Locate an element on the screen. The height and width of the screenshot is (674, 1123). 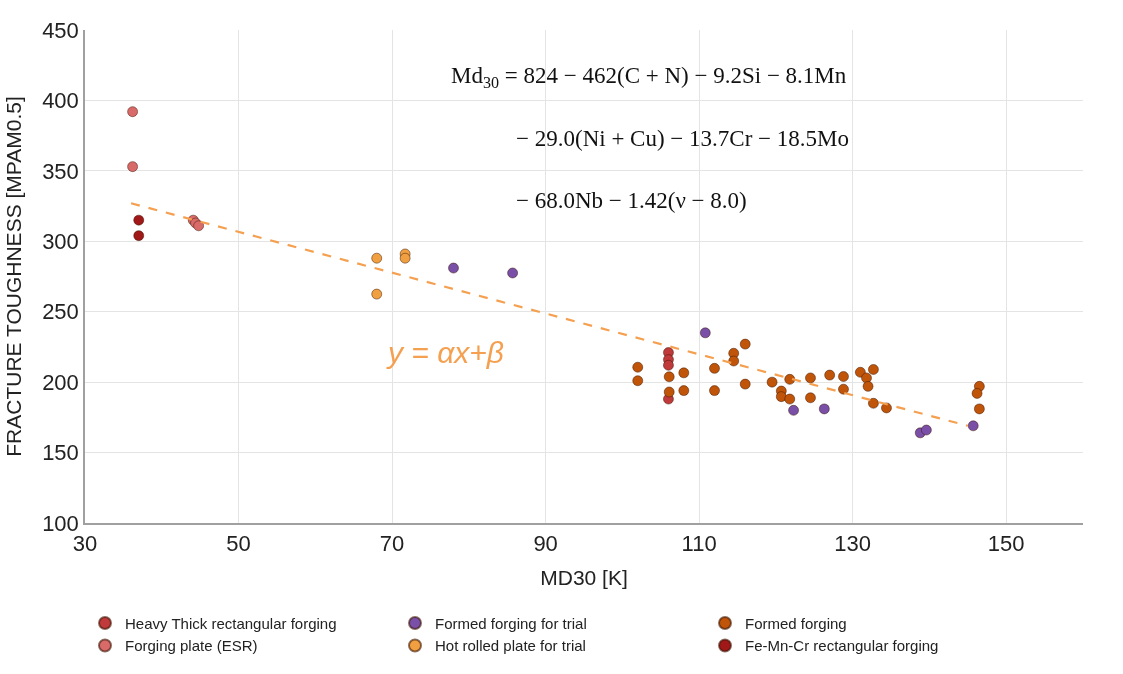
annotation: Md$_{30}$ = 824 − 462(C + N) − 9.2Si − 8.1Mn is located at coordinates (649, 77).